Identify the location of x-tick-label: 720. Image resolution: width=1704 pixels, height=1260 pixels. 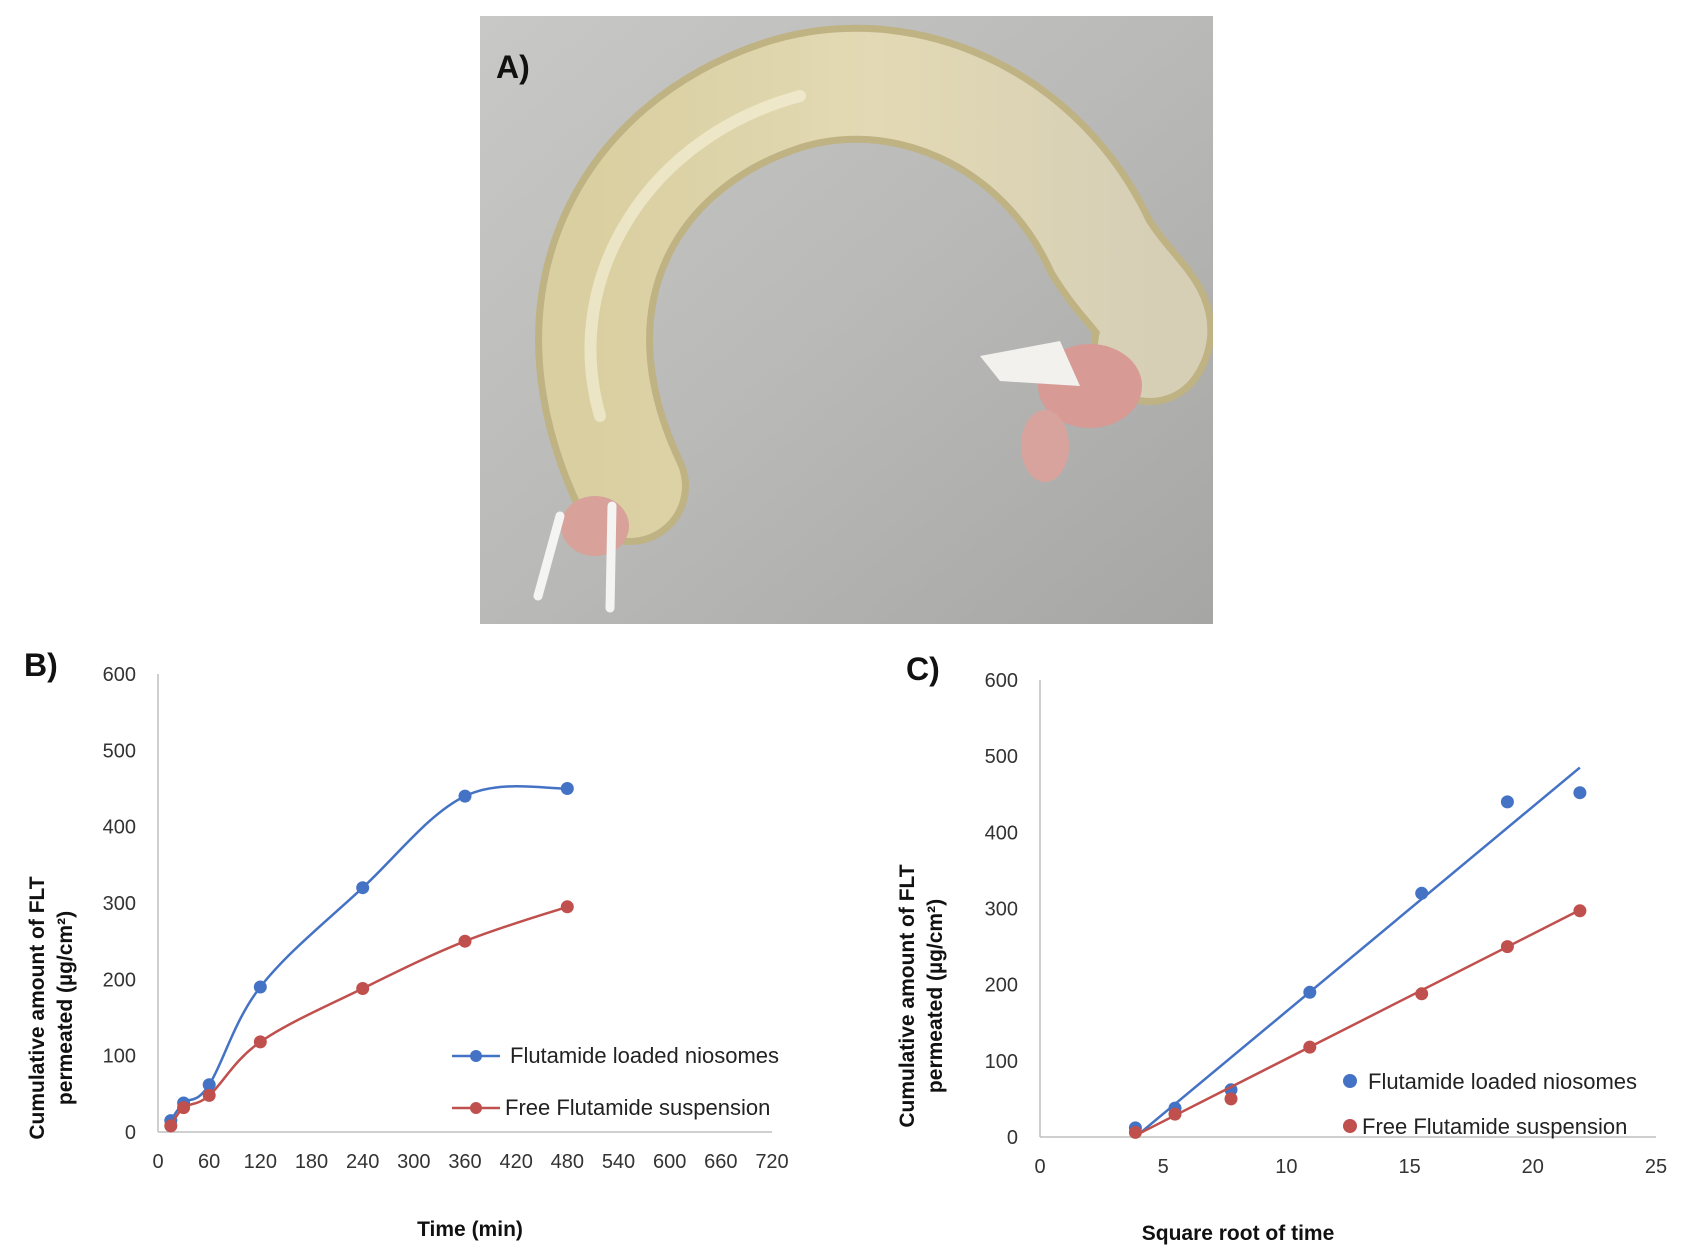
(771, 1162).